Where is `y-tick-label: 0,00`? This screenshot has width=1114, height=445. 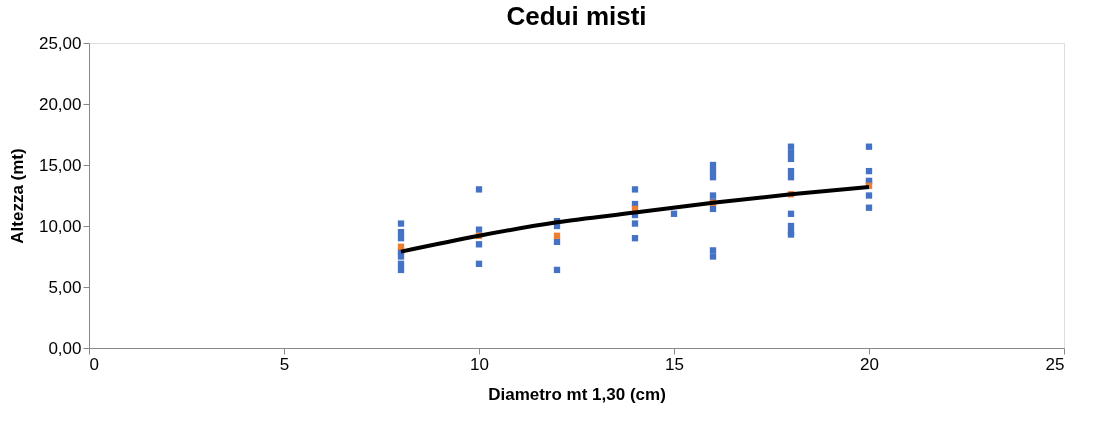 y-tick-label: 0,00 is located at coordinates (65, 348).